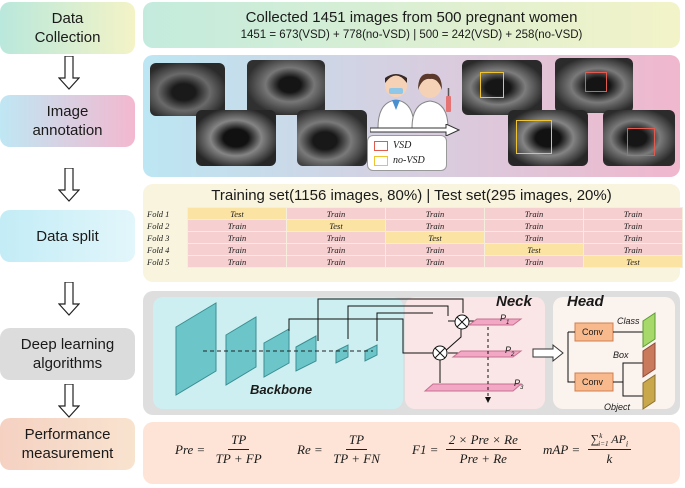 This screenshot has width=685, height=488. What do you see at coordinates (67, 344) in the screenshot?
I see `stage-label-line: Deep learning` at bounding box center [67, 344].